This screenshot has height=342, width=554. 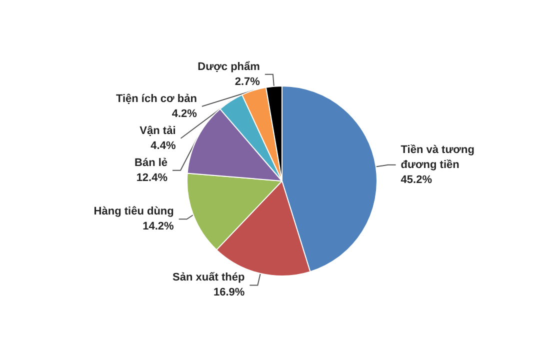 I want to click on data-label: 45.2%, so click(x=416, y=180).